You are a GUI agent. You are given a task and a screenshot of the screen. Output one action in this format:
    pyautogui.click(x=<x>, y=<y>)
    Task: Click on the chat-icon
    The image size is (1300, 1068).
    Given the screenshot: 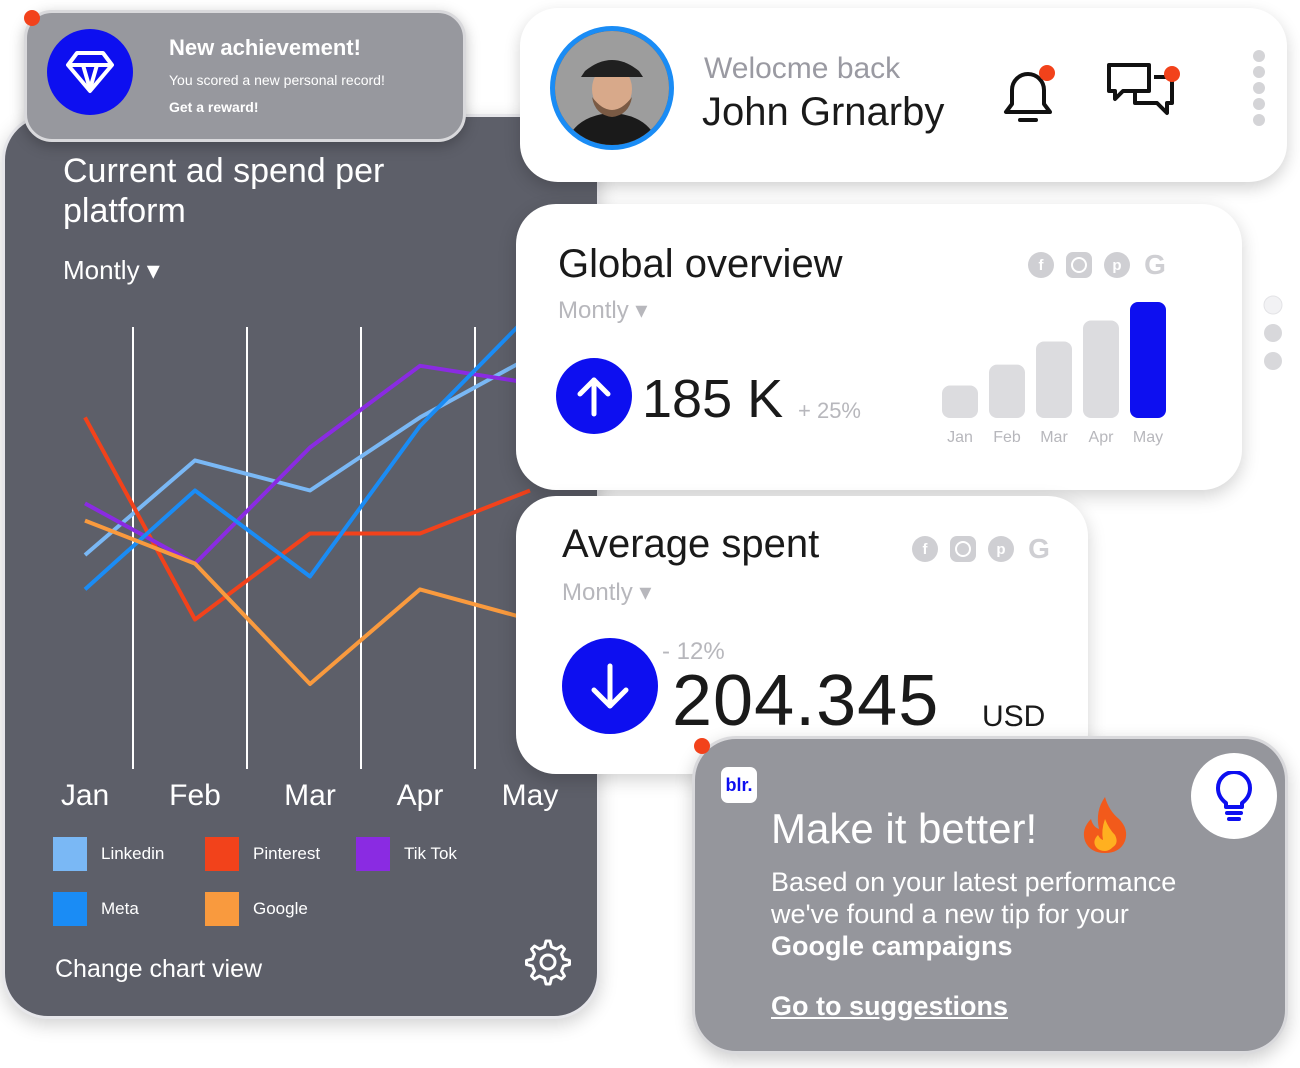 What is the action you would take?
    pyautogui.click(x=1142, y=95)
    